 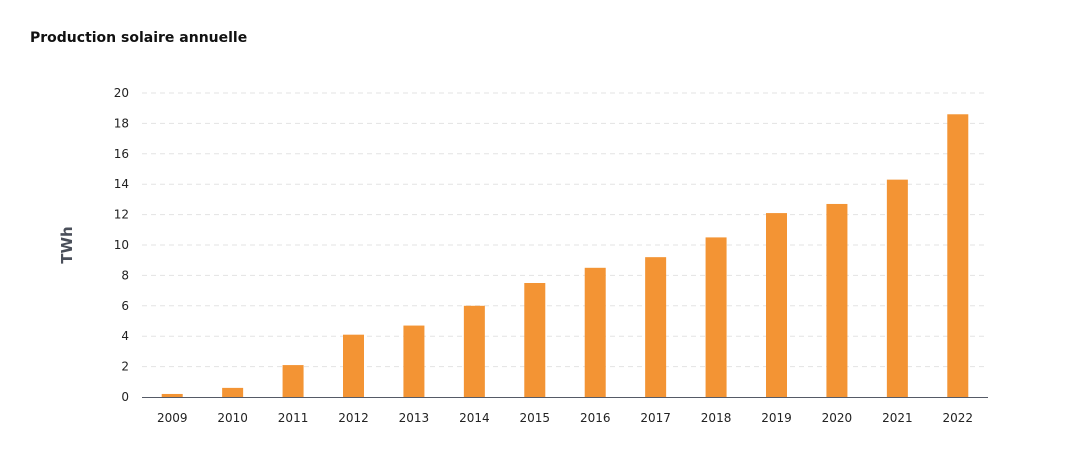 I want to click on x-tick-label: 2019, so click(x=776, y=418).